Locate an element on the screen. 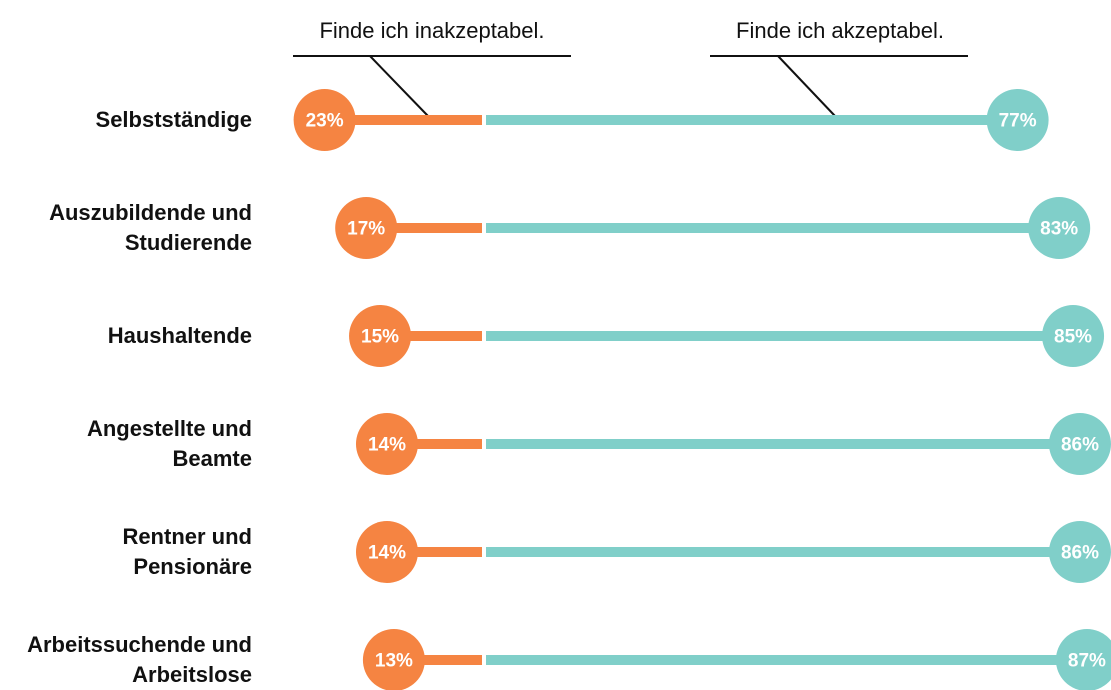  value-label: 83% is located at coordinates (1059, 229).